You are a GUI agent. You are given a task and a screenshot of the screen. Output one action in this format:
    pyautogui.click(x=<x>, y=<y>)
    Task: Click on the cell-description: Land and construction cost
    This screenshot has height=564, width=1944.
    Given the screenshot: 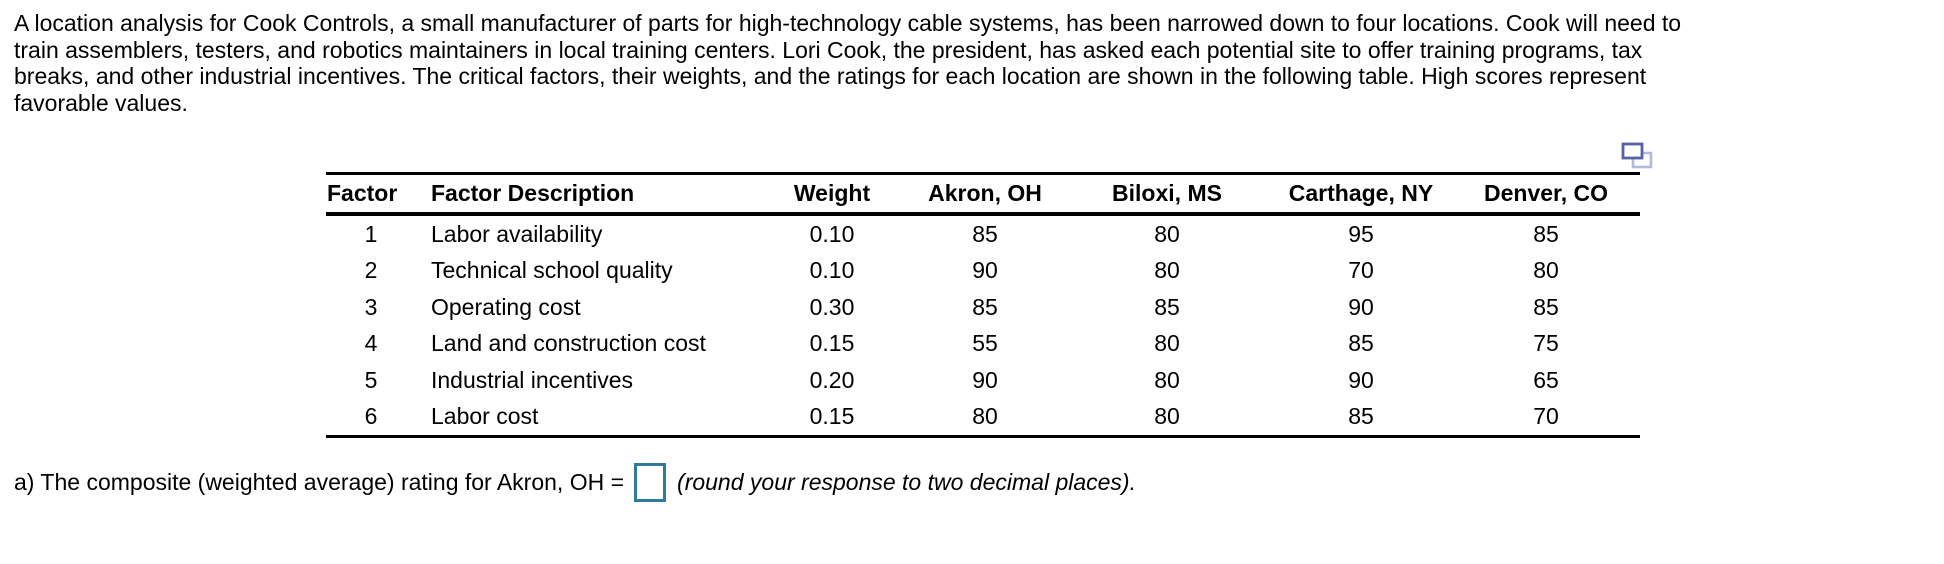 What is the action you would take?
    pyautogui.click(x=568, y=343)
    